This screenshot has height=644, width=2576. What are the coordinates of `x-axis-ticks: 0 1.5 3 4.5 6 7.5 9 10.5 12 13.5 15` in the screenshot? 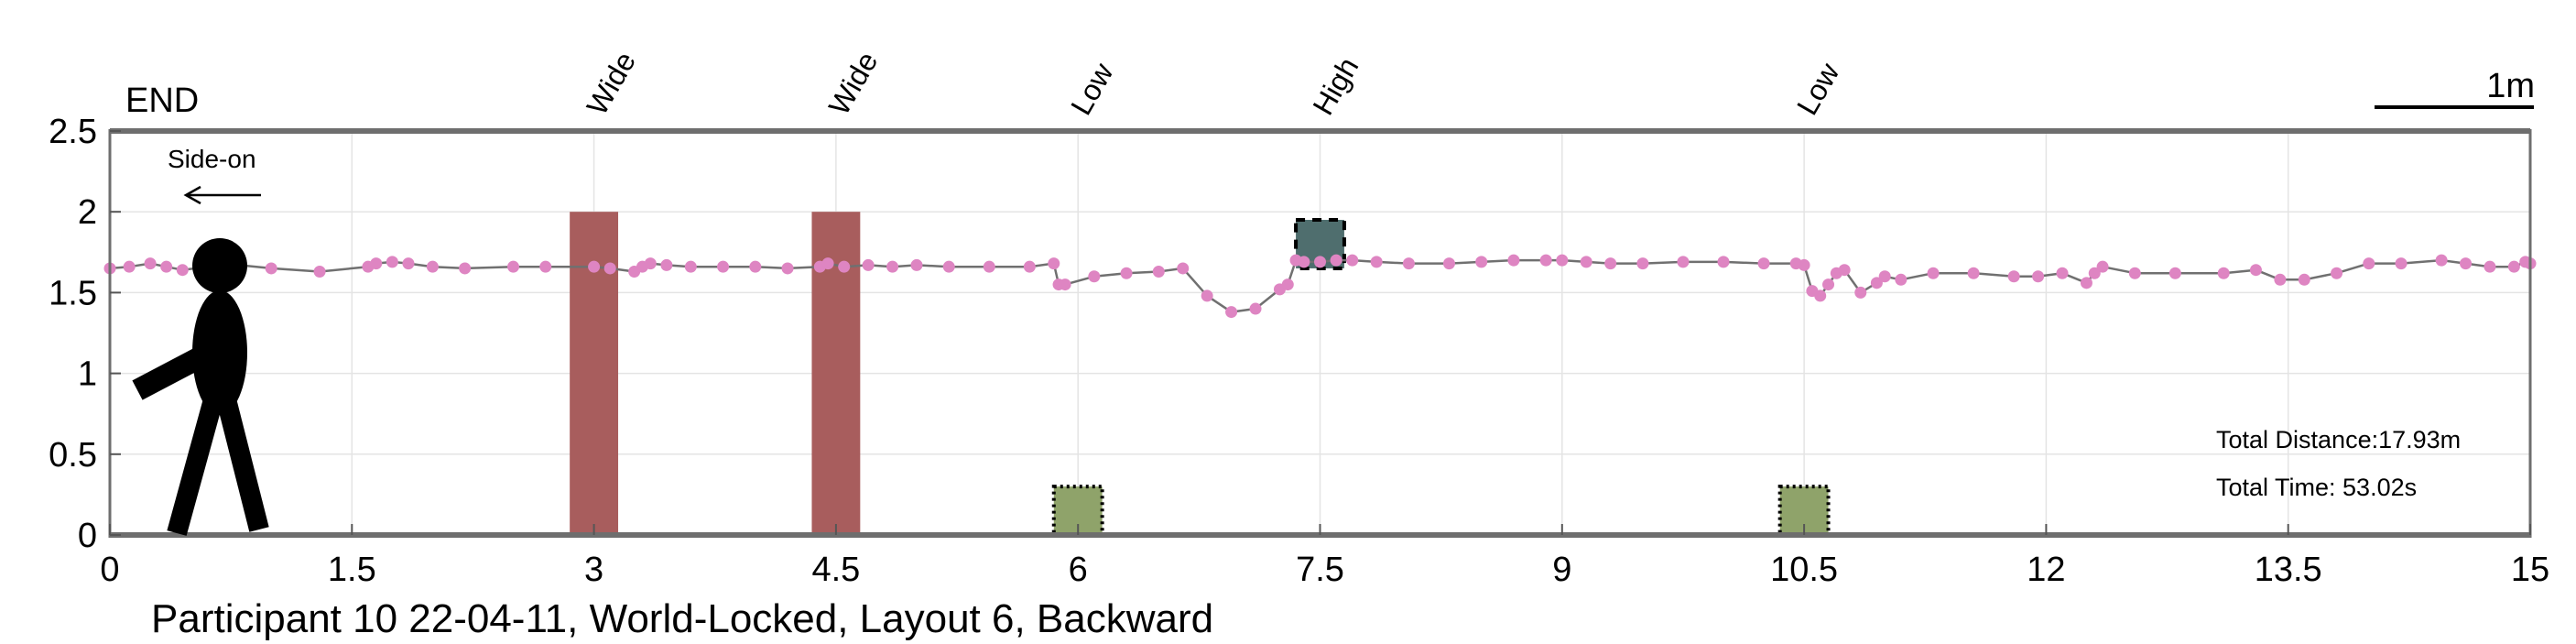 It's located at (1324, 557).